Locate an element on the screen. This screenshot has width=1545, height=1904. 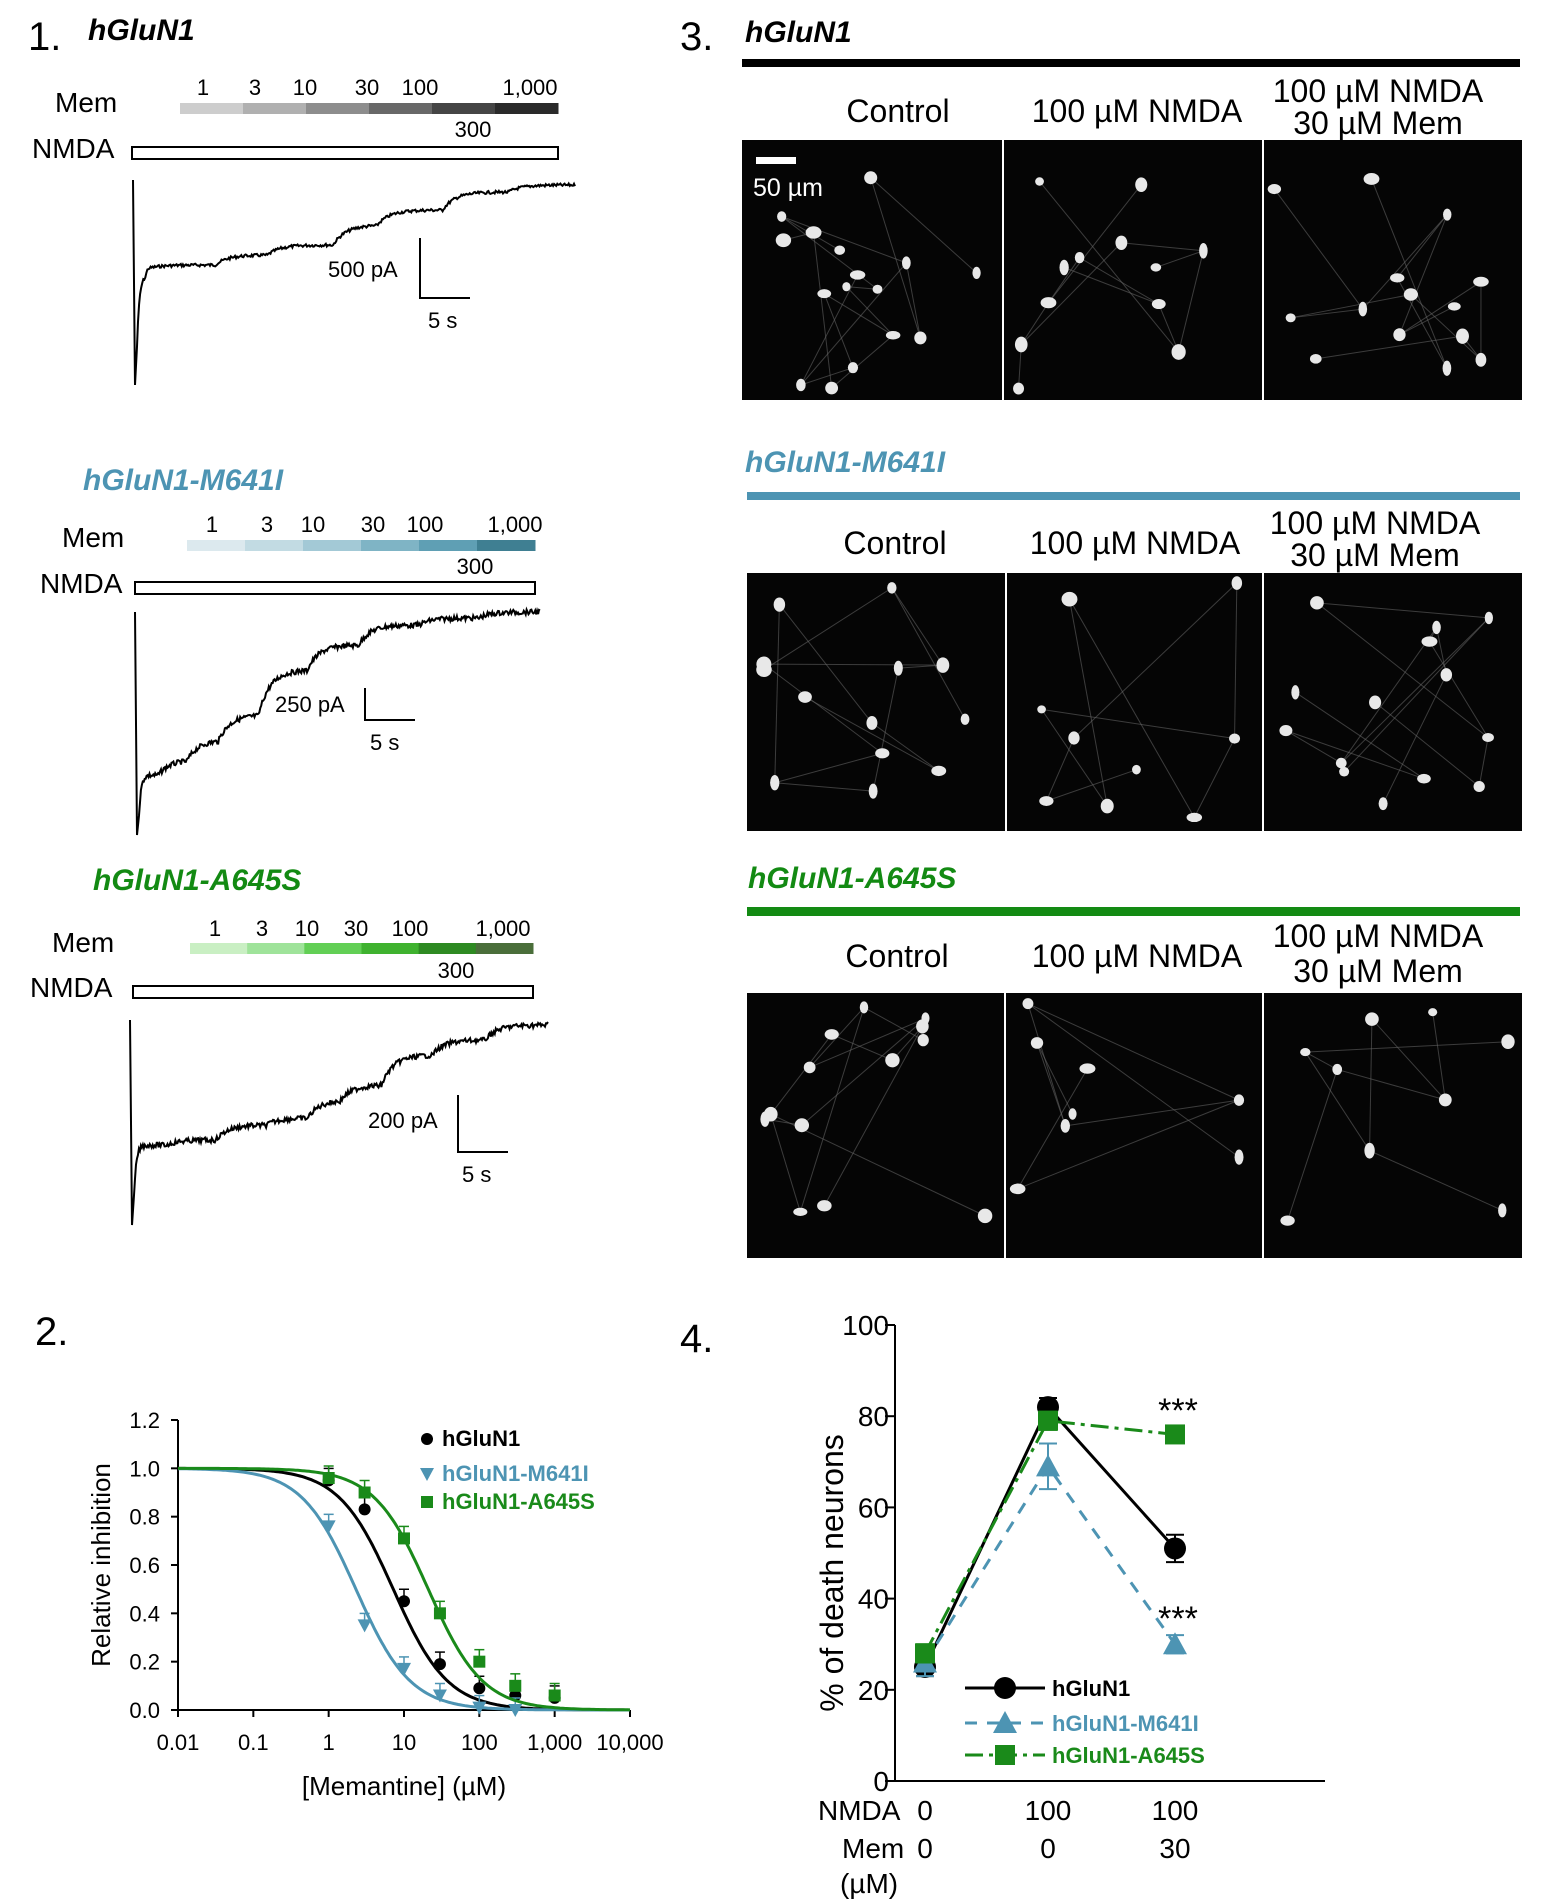
trace-3-conc-100: 100 is located at coordinates (410, 928).